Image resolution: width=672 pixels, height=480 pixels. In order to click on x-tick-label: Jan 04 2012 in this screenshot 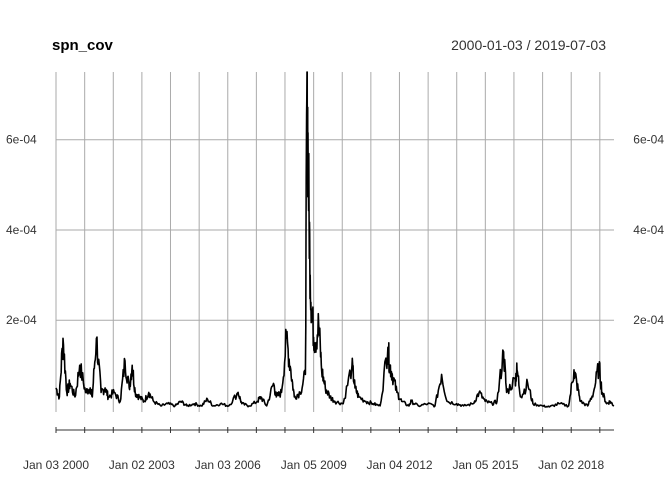, I will do `click(399, 465)`.